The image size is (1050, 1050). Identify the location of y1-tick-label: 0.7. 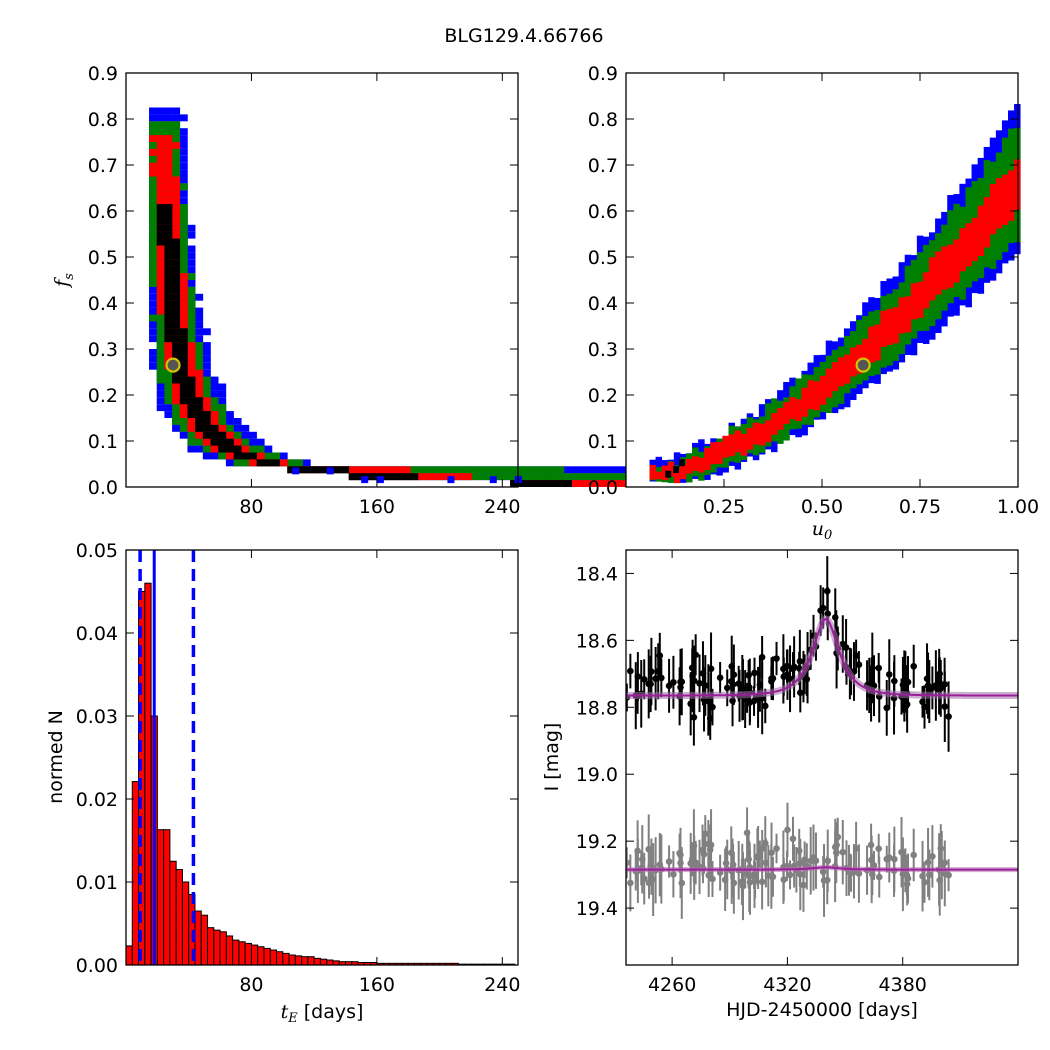
(103, 166).